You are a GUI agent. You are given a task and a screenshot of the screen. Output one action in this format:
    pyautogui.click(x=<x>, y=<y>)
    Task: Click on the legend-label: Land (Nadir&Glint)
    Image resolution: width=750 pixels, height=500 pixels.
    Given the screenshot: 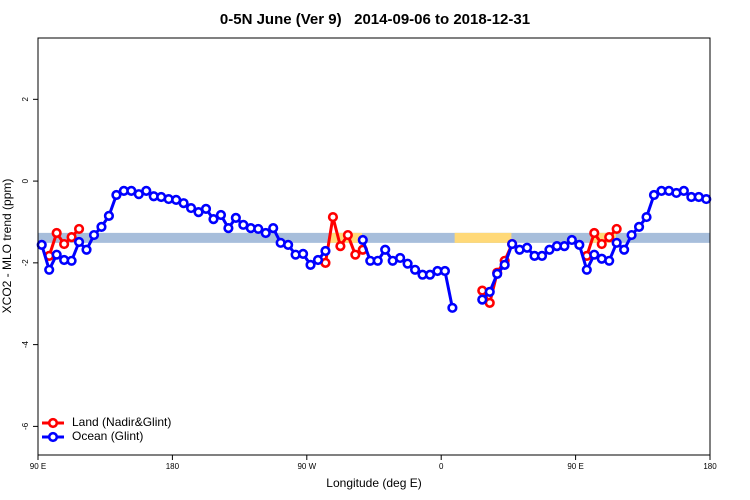 What is the action you would take?
    pyautogui.click(x=121, y=422)
    